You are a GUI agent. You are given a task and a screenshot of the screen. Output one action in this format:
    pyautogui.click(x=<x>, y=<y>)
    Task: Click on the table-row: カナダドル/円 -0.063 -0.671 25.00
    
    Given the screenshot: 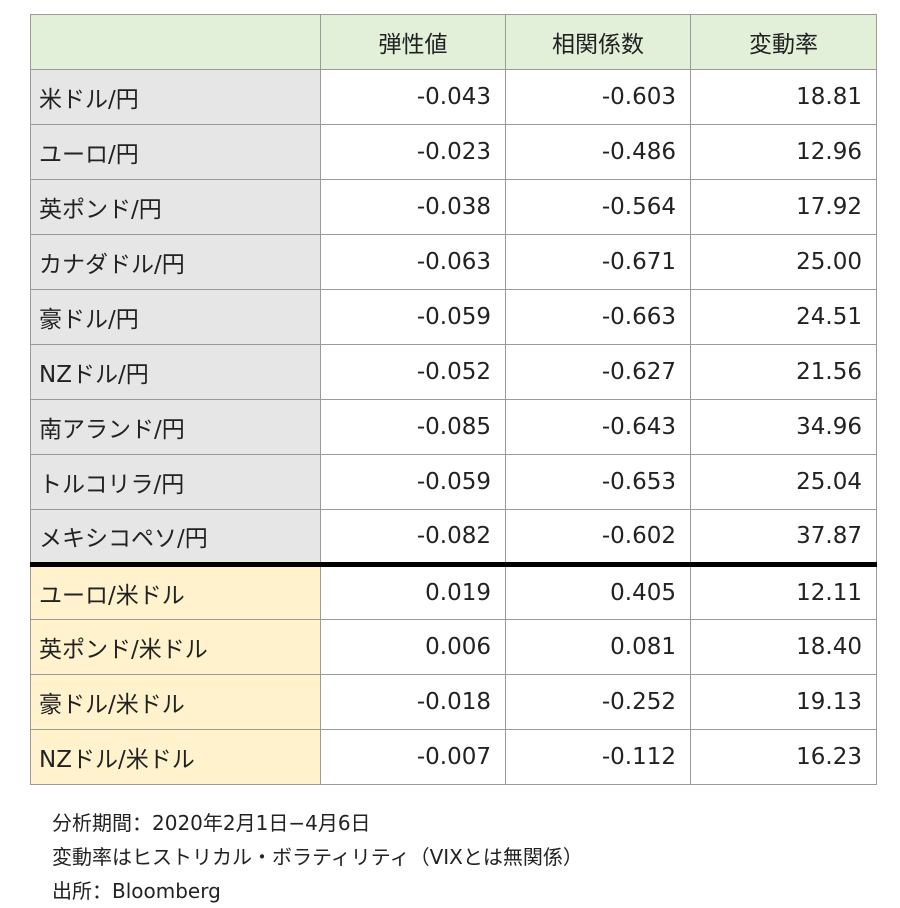 What is the action you would take?
    pyautogui.click(x=453, y=262)
    